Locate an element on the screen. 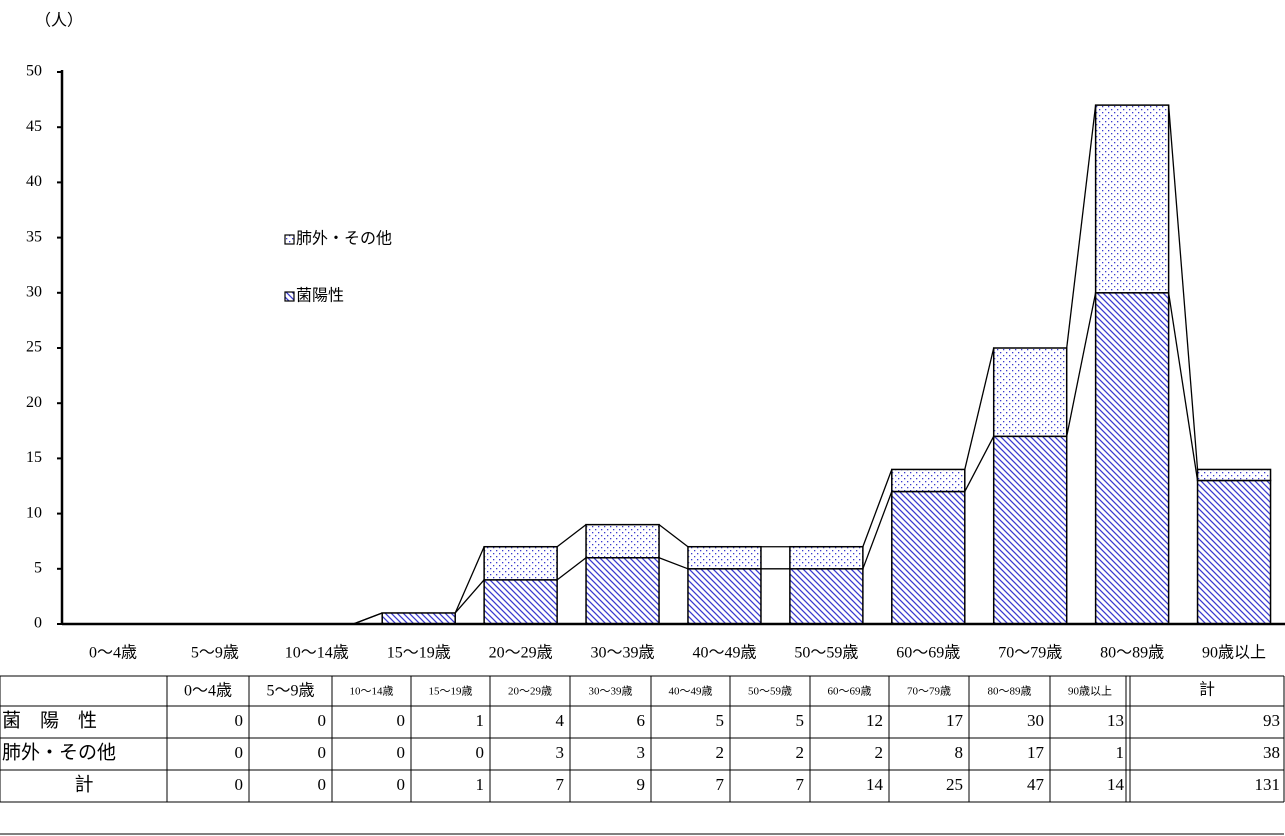 This screenshot has height=836, width=1285. table-cell: 9 is located at coordinates (641, 784).